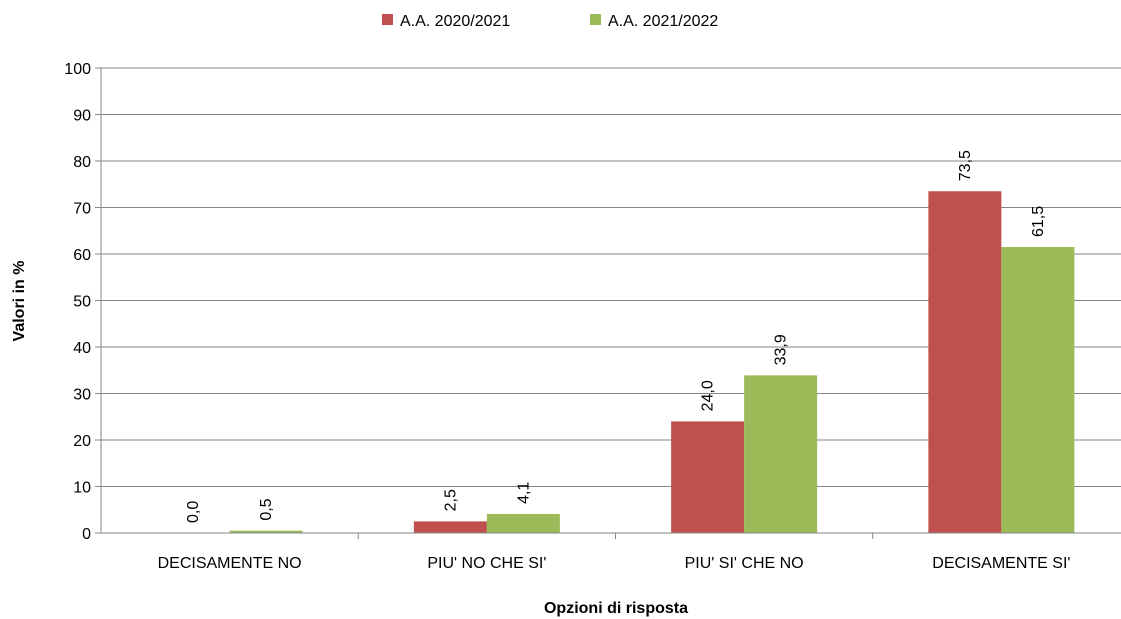 This screenshot has height=619, width=1121. Describe the element at coordinates (616, 608) in the screenshot. I see `x-axis-title: Opzioni di risposta` at that location.